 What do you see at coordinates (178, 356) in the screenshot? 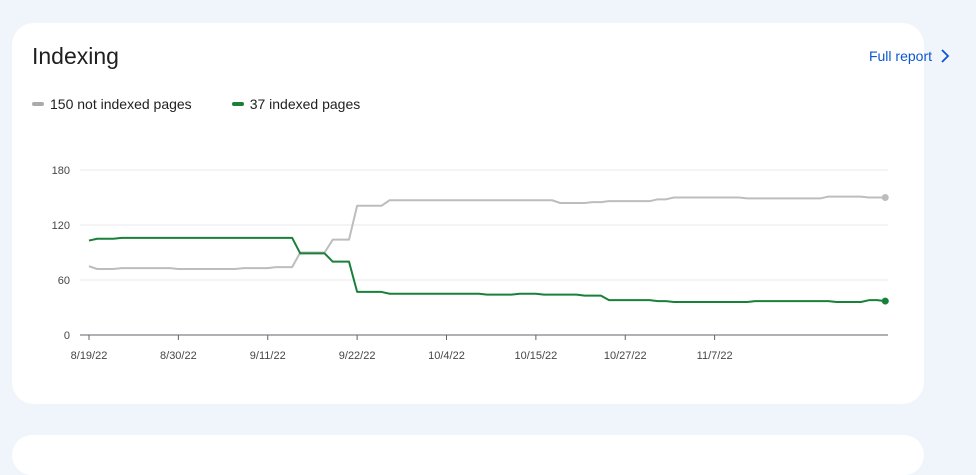
I see `x-tick-label: 8/30/22` at bounding box center [178, 356].